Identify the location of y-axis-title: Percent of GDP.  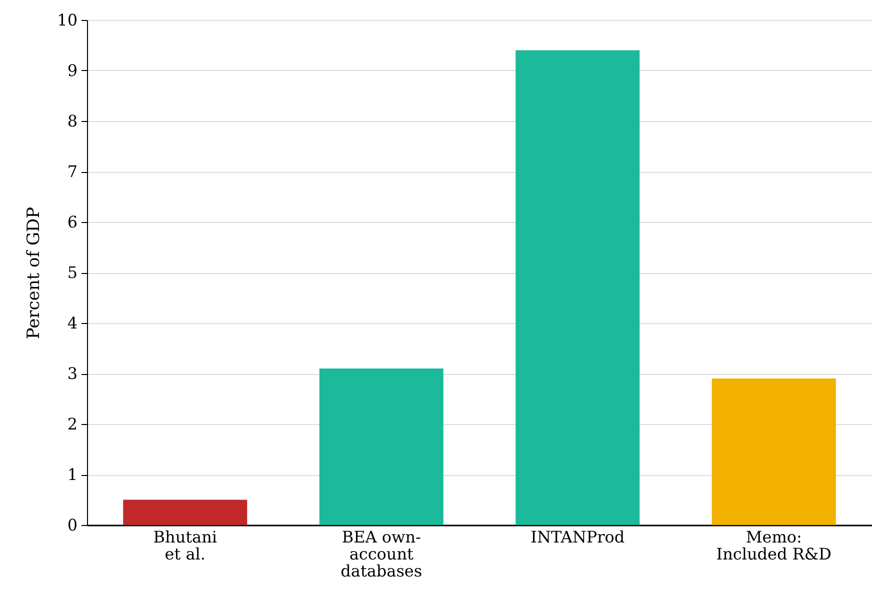
(34, 273).